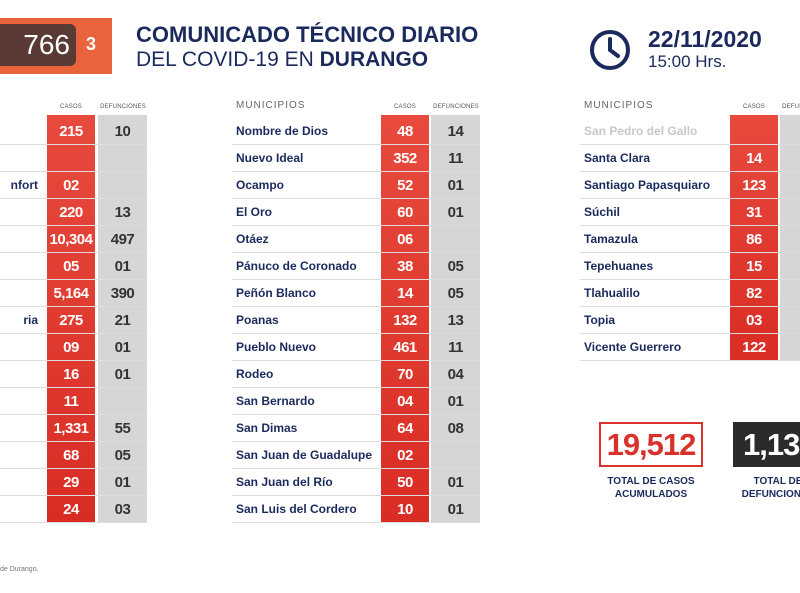 This screenshot has height=593, width=800. I want to click on defunciones-cell: 55, so click(122, 428).